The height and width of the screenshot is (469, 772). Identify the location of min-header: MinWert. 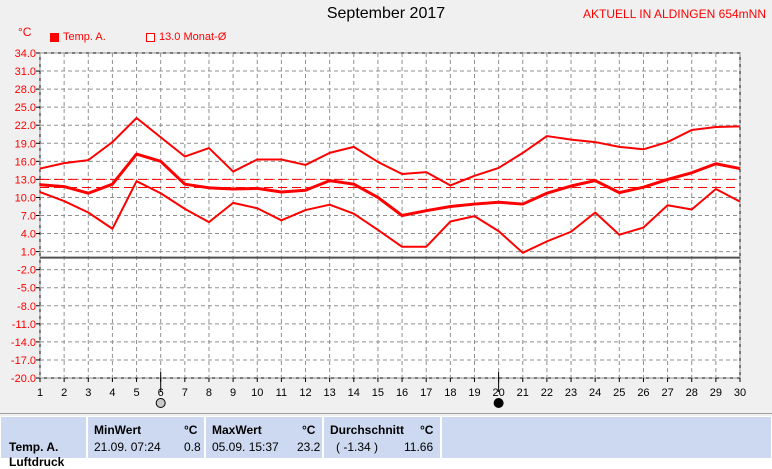
(118, 430).